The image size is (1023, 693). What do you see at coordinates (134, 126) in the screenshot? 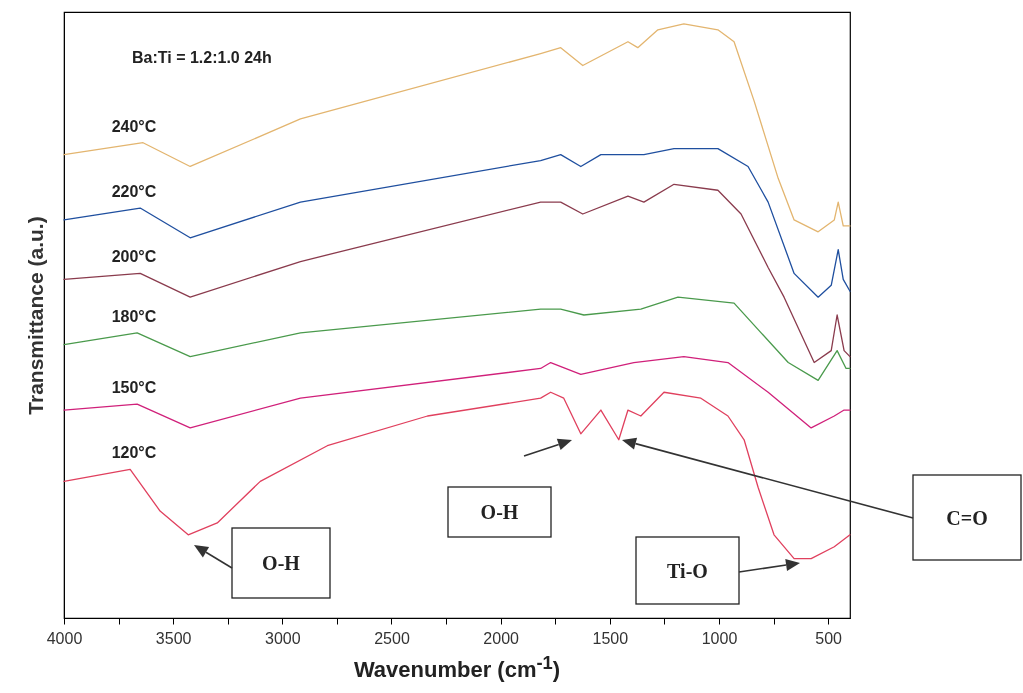
I see `series-label: 240°C` at bounding box center [134, 126].